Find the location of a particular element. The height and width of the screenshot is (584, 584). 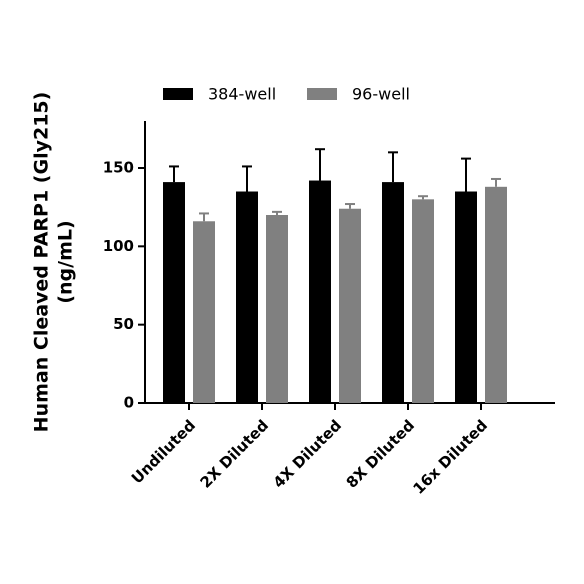

y-axis-label: (ng/mL) is located at coordinates (66, 261).